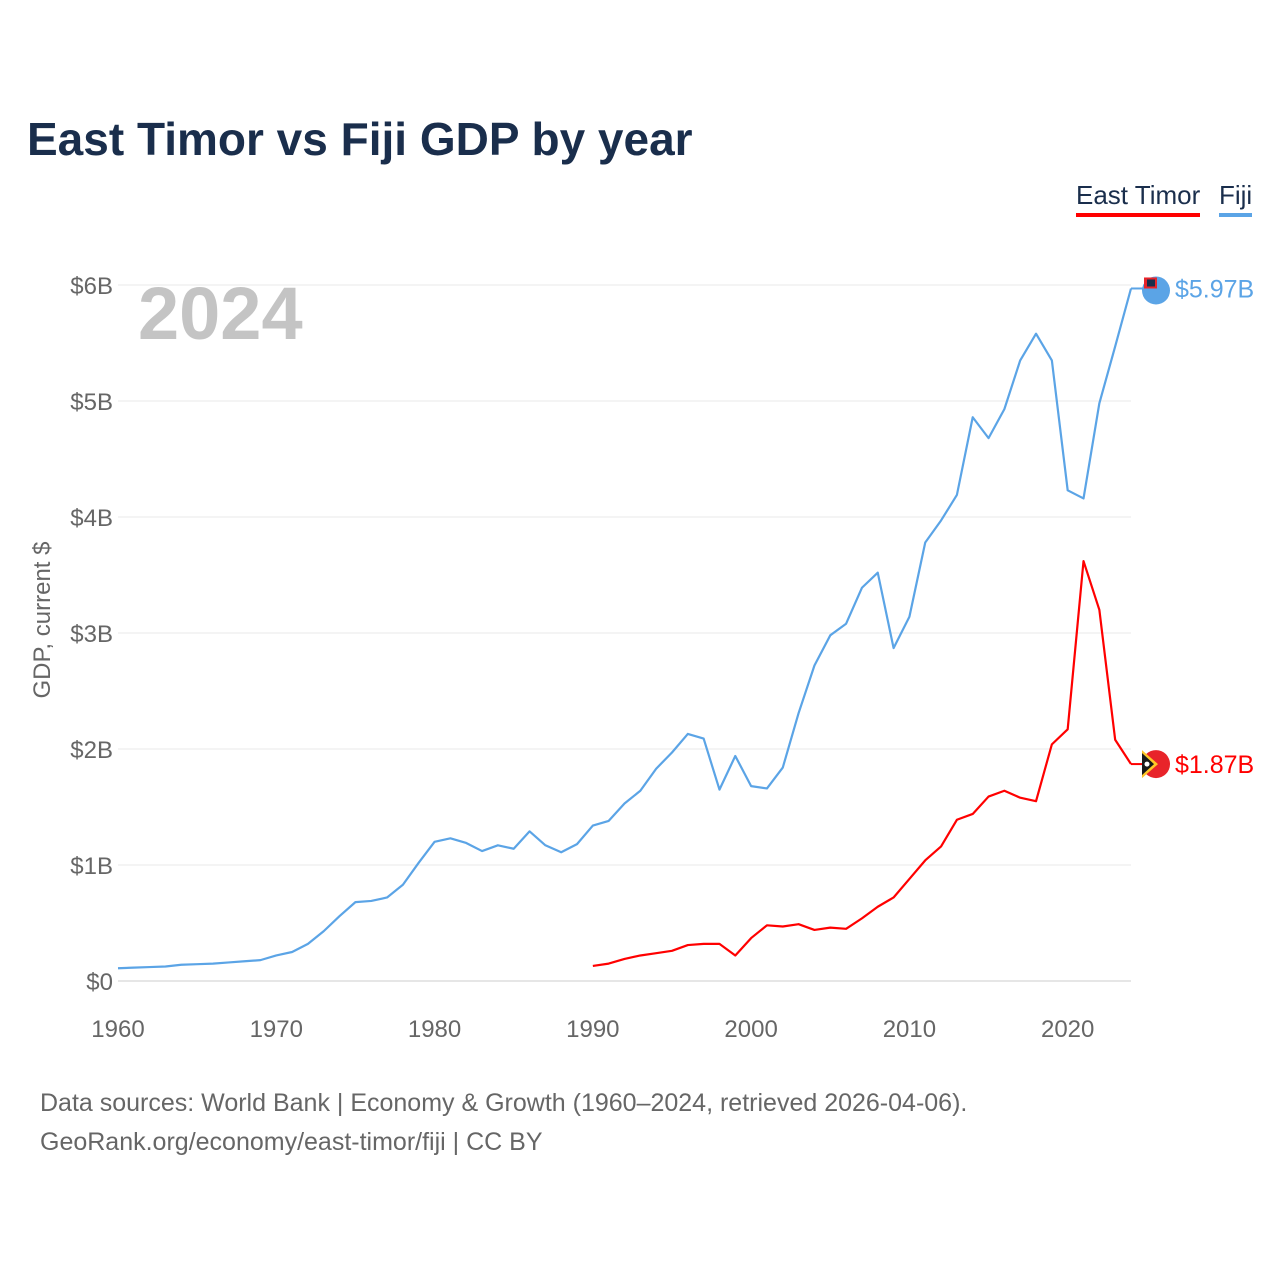  What do you see at coordinates (91, 286) in the screenshot?
I see `y-tick-label: $6B` at bounding box center [91, 286].